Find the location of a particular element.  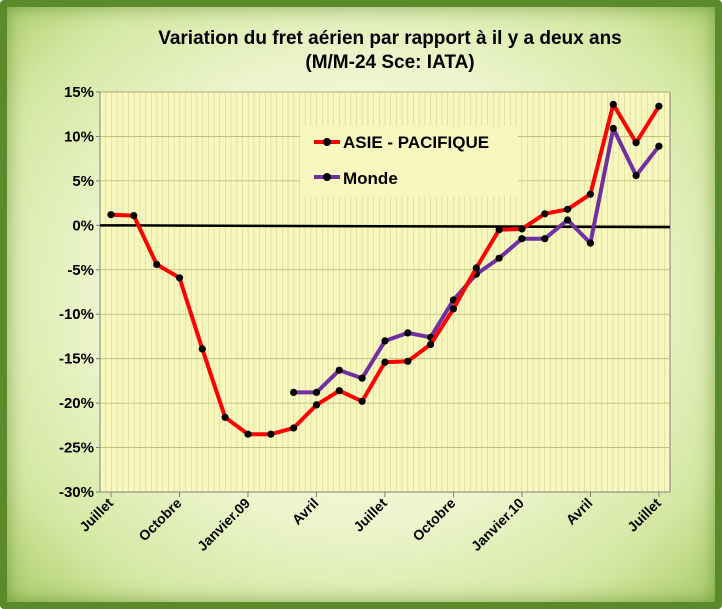

zero-reference-line is located at coordinates (385, 226).